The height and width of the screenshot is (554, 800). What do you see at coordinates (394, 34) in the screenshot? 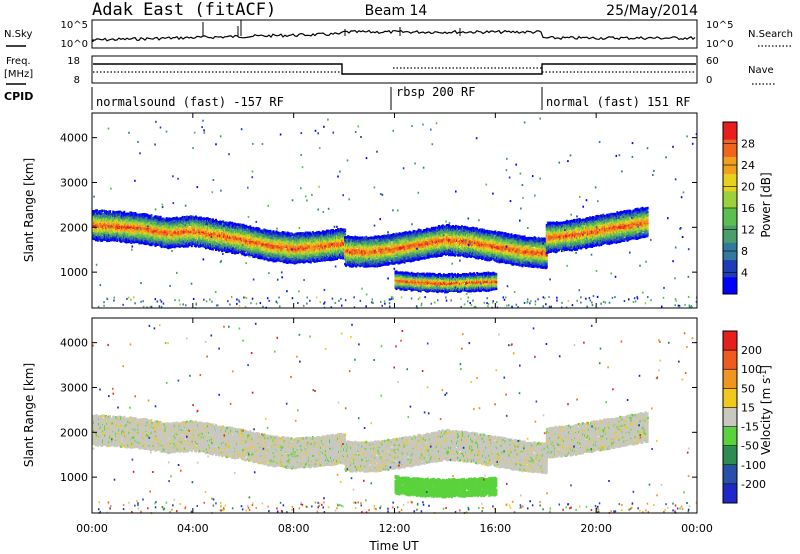
I see `nsky-frame` at bounding box center [394, 34].